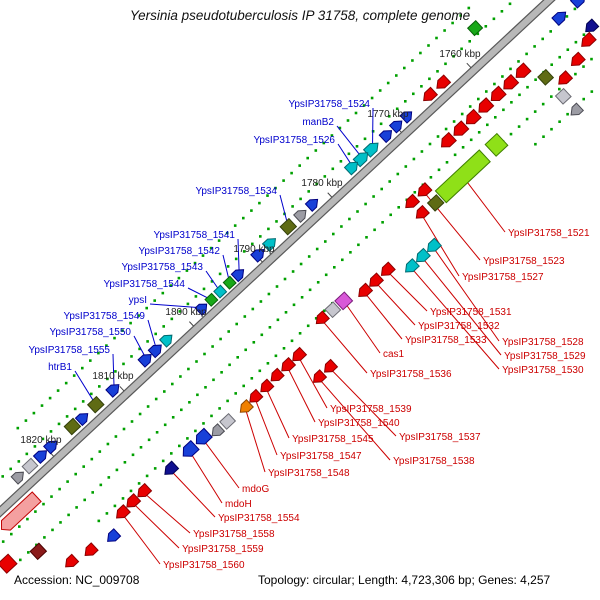 The width and height of the screenshot is (600, 600). I want to click on gene-label: YpsIP31758_1536, so click(411, 374).